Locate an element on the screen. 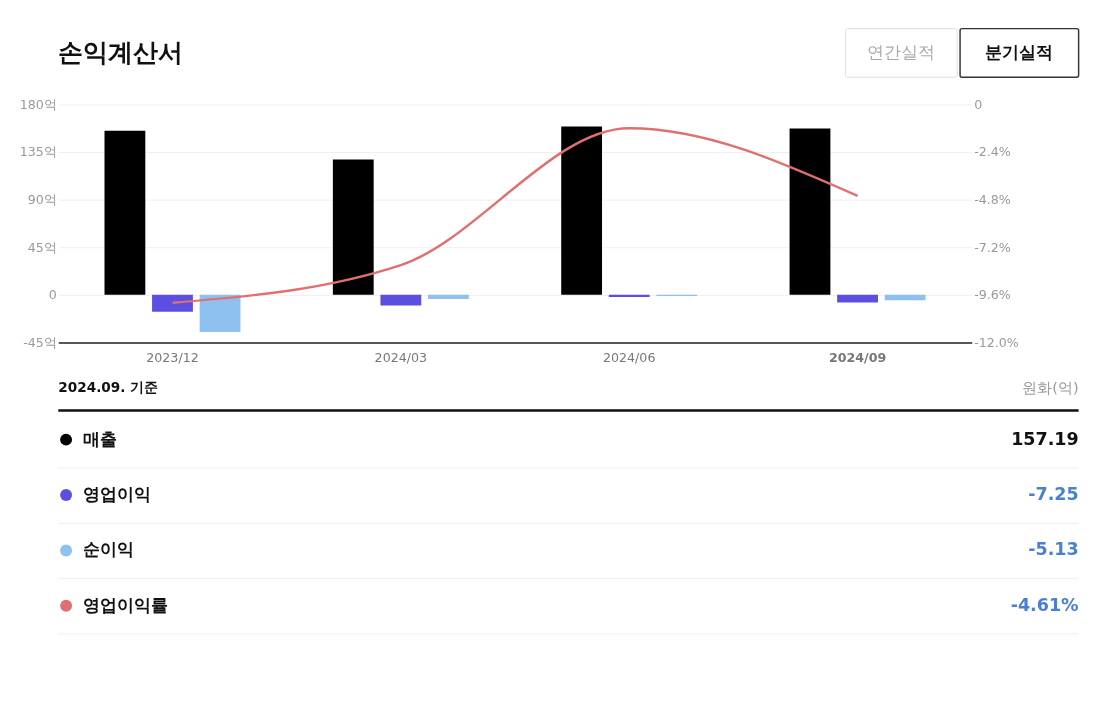 This screenshot has height=724, width=1100. legend-label: 영업이익 is located at coordinates (116, 493).